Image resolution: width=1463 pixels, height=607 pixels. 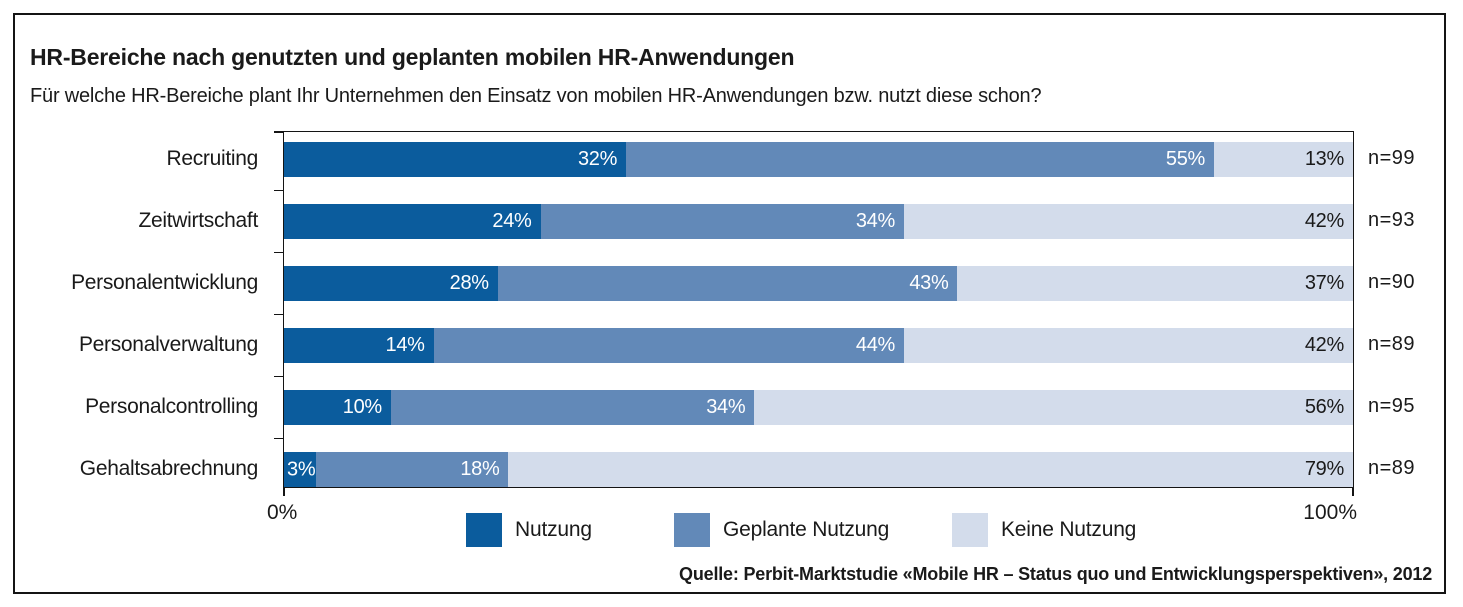 I want to click on bar-row: 32% 55% 13%, so click(x=818, y=159).